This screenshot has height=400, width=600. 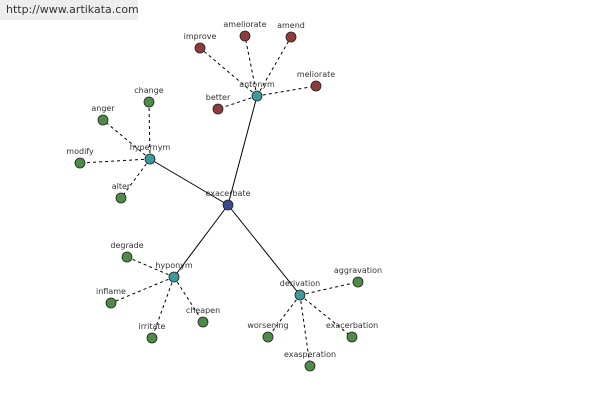 I want to click on watermark: http://www.artikata.com, so click(x=69, y=10).